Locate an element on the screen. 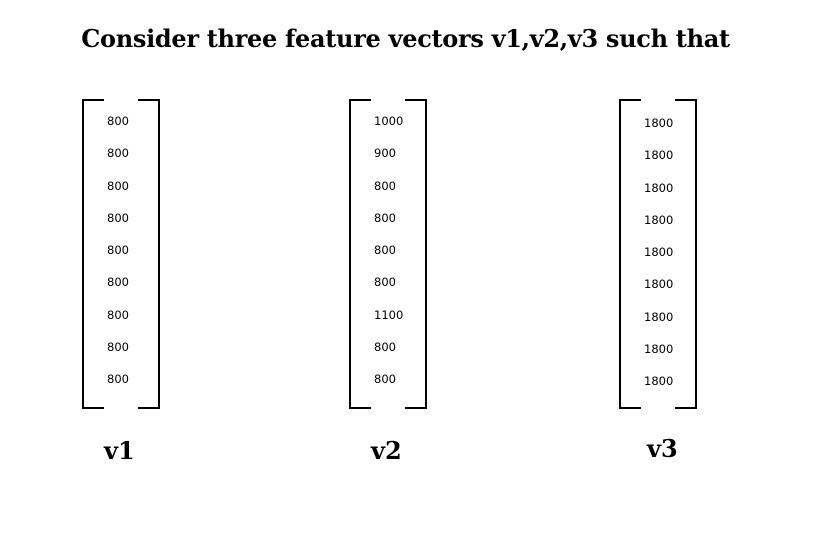 The height and width of the screenshot is (535, 821). vector-label-v1: v1 is located at coordinates (119, 450).